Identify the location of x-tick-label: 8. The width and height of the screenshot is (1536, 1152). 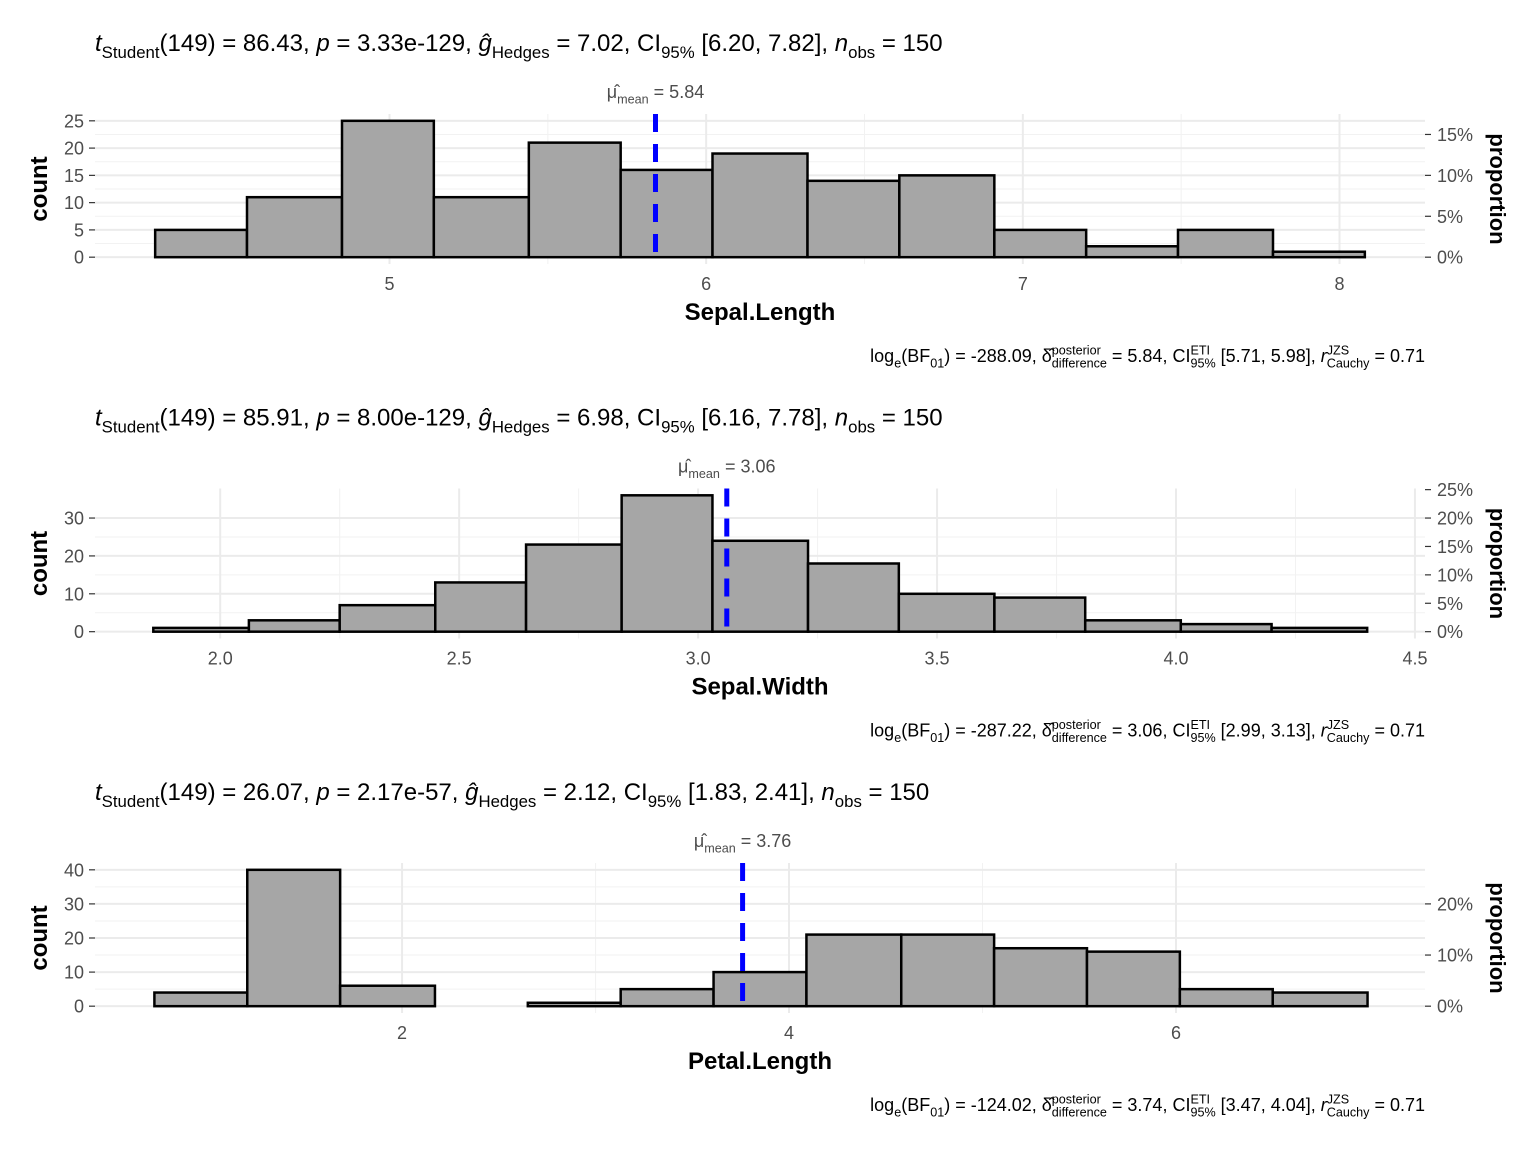
(1339, 284).